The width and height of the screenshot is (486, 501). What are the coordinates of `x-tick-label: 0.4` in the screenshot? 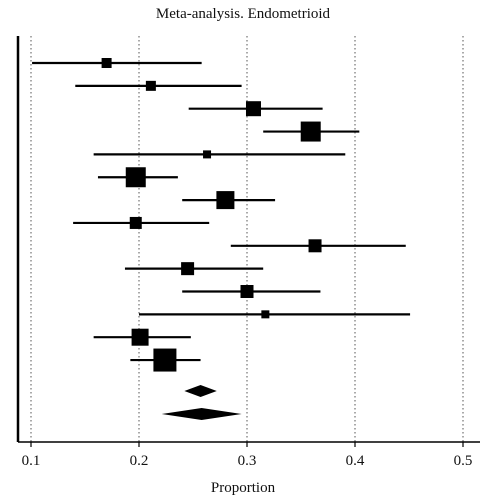 It's located at (355, 461).